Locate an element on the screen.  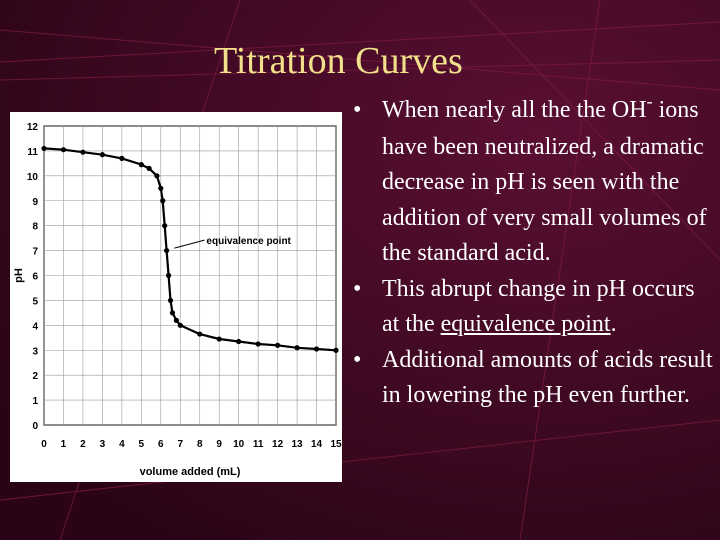
x-tick-label: 1 is located at coordinates (64, 444).